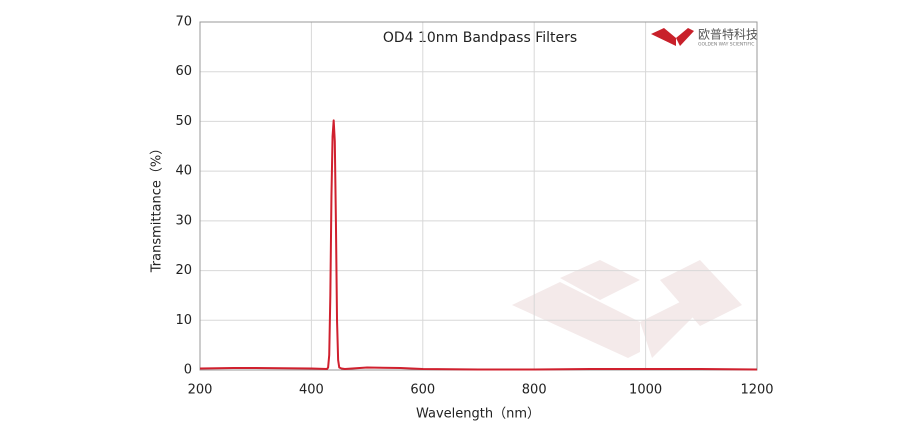  What do you see at coordinates (183, 320) in the screenshot?
I see `y-tick-label: 10` at bounding box center [183, 320].